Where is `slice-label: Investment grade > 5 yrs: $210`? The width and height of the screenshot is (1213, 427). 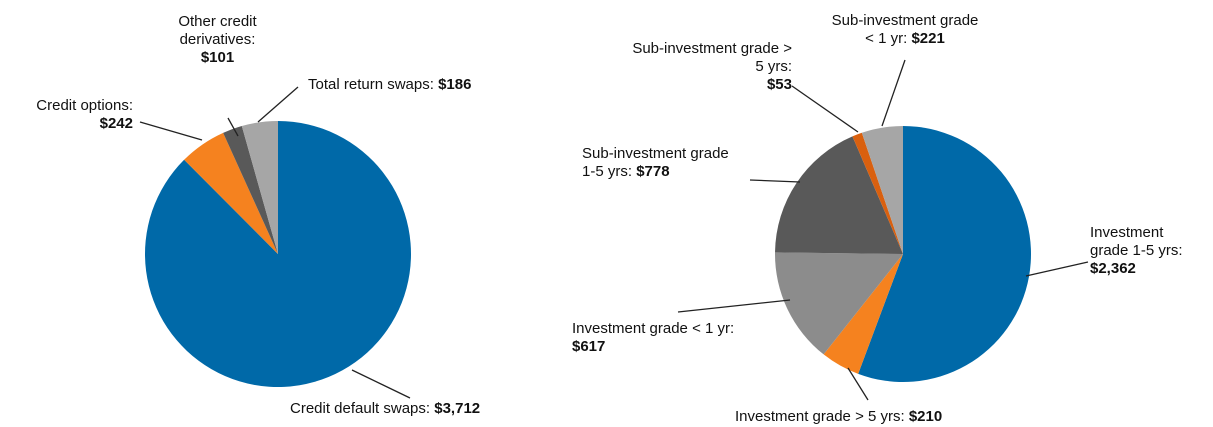
slice-label: Investment grade > 5 yrs: $210 is located at coordinates (875, 417).